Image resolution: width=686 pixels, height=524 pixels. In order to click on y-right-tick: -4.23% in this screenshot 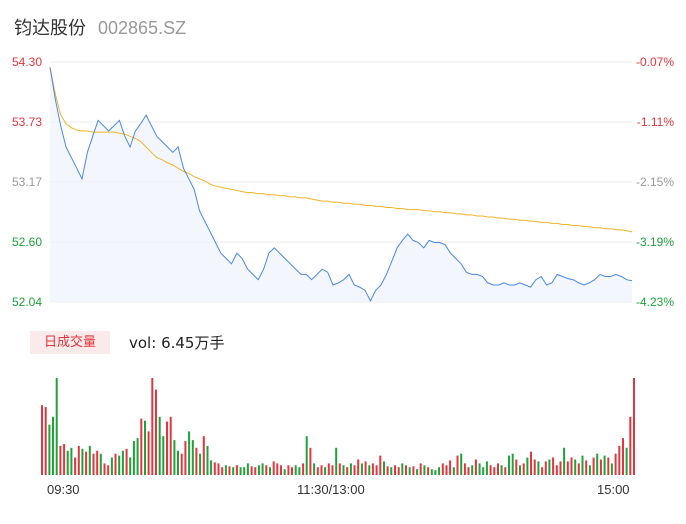, I will do `click(654, 302)`.